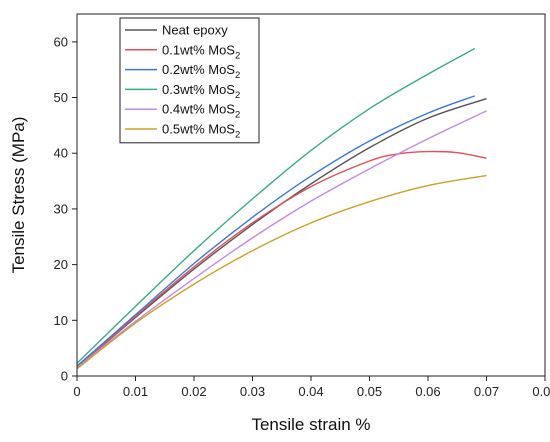 This screenshot has width=550, height=442. What do you see at coordinates (193, 391) in the screenshot?
I see `x-tick-label: 0.02` at bounding box center [193, 391].